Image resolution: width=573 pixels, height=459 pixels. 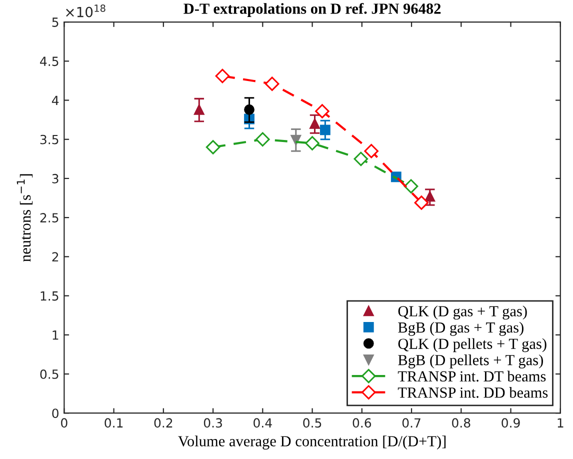 I want to click on x-tick-label: 1, so click(x=561, y=423).